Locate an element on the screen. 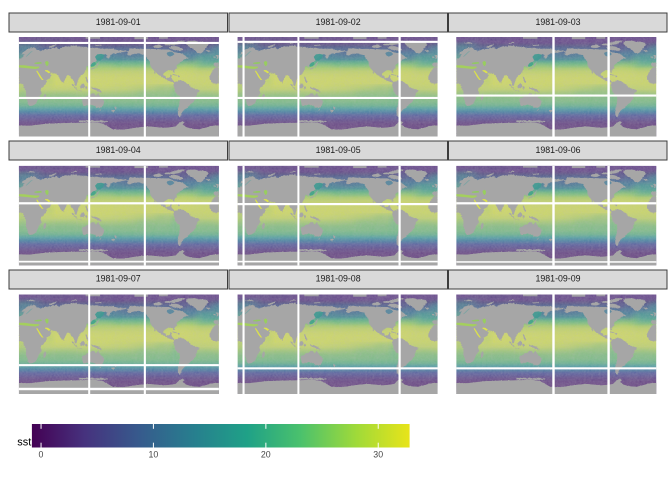 Image resolution: width=672 pixels, height=480 pixels. svg-text: 1981-09-03 is located at coordinates (558, 22).